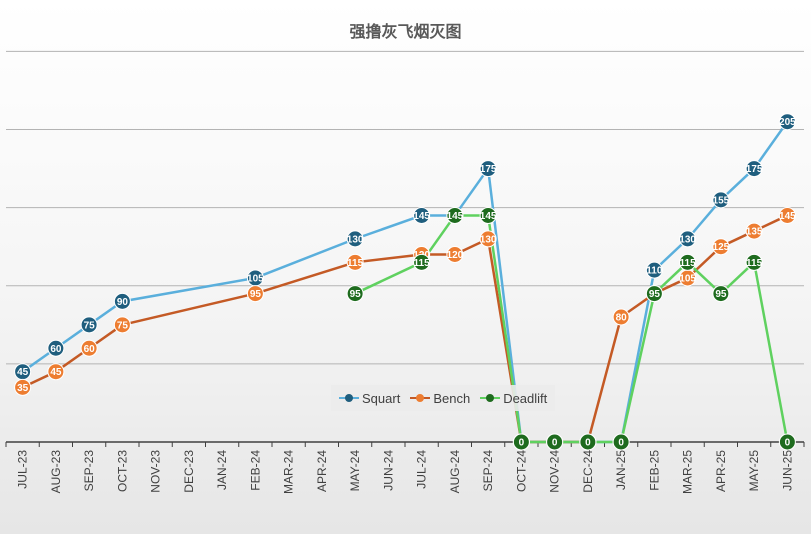 The height and width of the screenshot is (534, 811). I want to click on x-tick-label: JAN-25, so click(621, 470).